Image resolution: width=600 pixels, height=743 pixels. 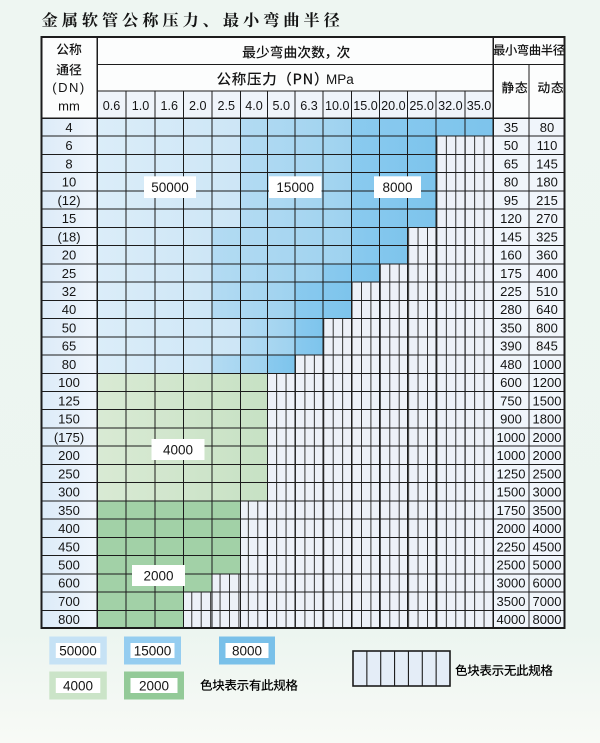 I want to click on svg-text: 640, so click(x=547, y=309).